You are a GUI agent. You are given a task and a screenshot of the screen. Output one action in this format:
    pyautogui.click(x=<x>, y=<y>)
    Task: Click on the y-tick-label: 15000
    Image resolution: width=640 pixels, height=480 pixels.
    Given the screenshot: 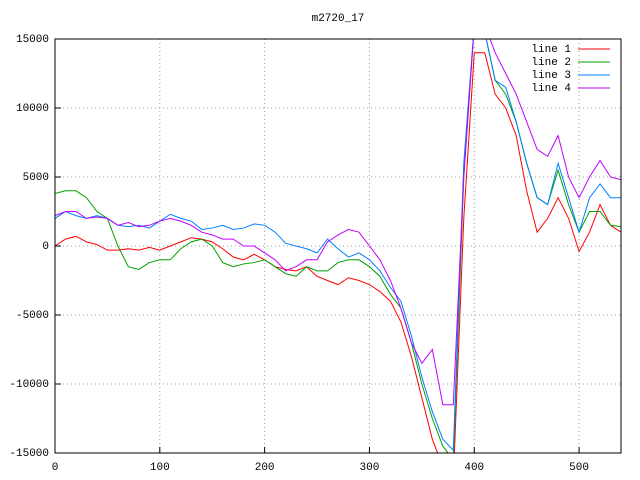 What is the action you would take?
    pyautogui.click(x=32, y=40)
    